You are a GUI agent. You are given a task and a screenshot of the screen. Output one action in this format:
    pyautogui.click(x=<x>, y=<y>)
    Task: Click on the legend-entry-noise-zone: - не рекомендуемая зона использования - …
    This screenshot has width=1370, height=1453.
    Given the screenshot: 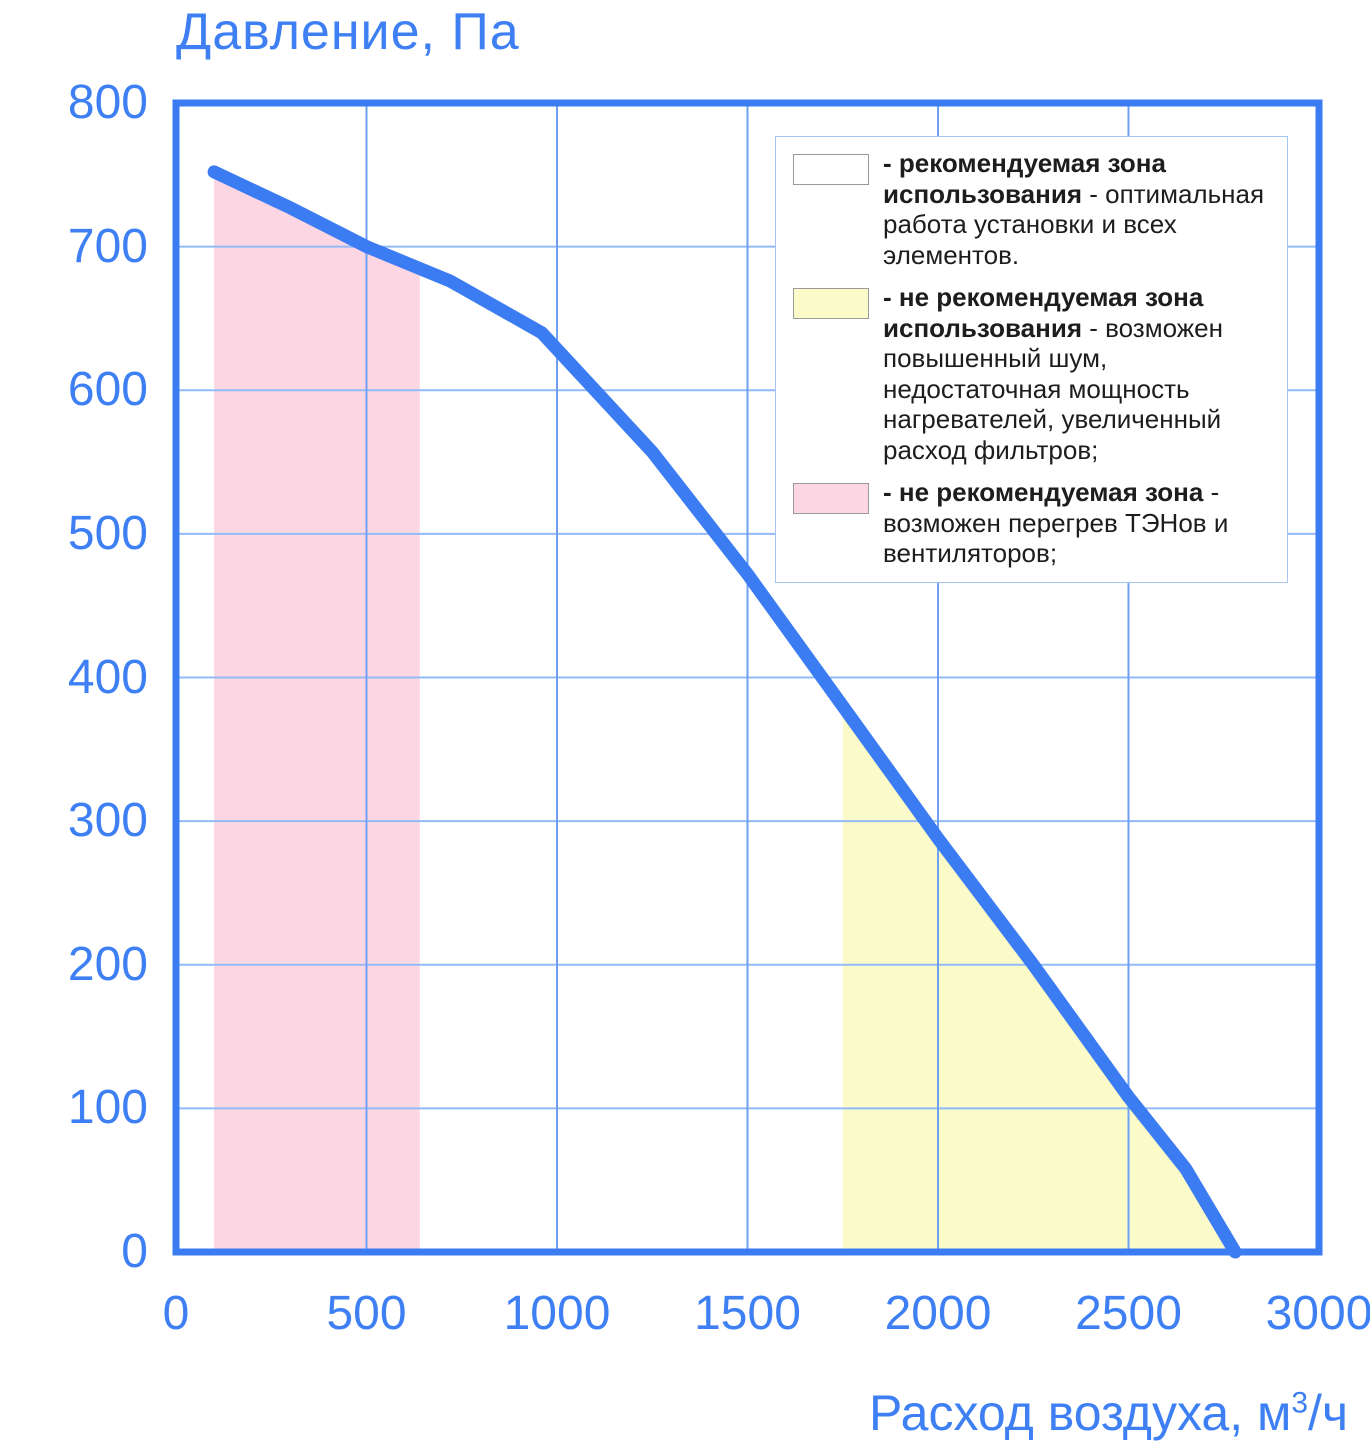 What is the action you would take?
    pyautogui.click(x=1033, y=373)
    